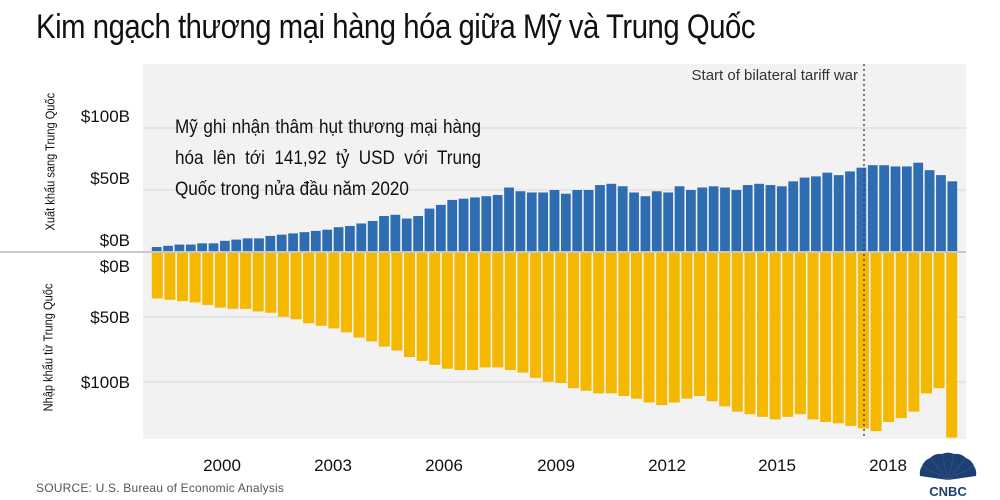 Image resolution: width=1000 pixels, height=500 pixels. I want to click on logo-text: CNBC, so click(948, 491).